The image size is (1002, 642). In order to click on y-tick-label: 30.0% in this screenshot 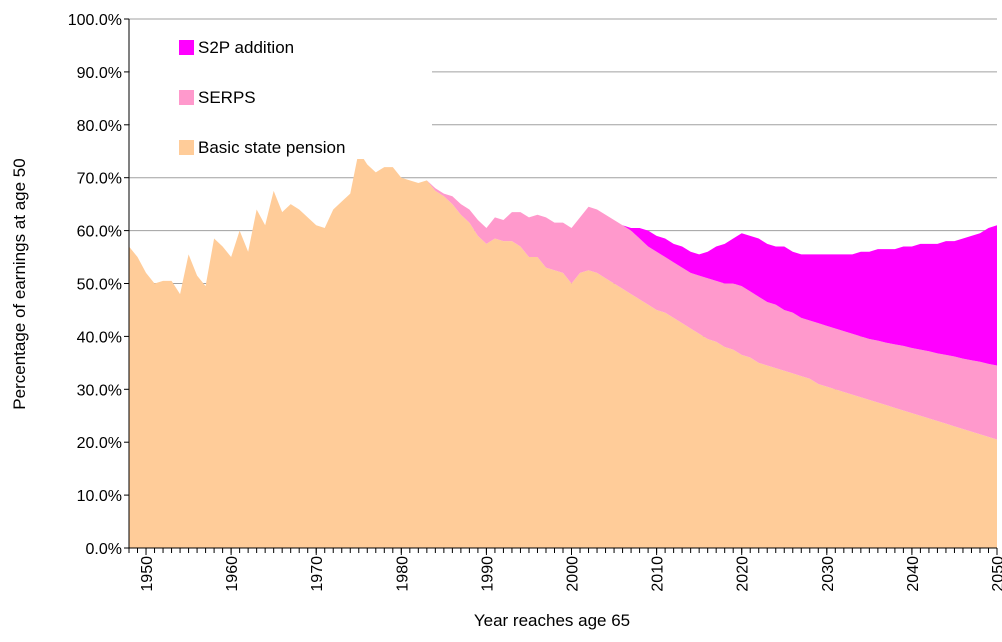, I will do `click(99, 390)`.